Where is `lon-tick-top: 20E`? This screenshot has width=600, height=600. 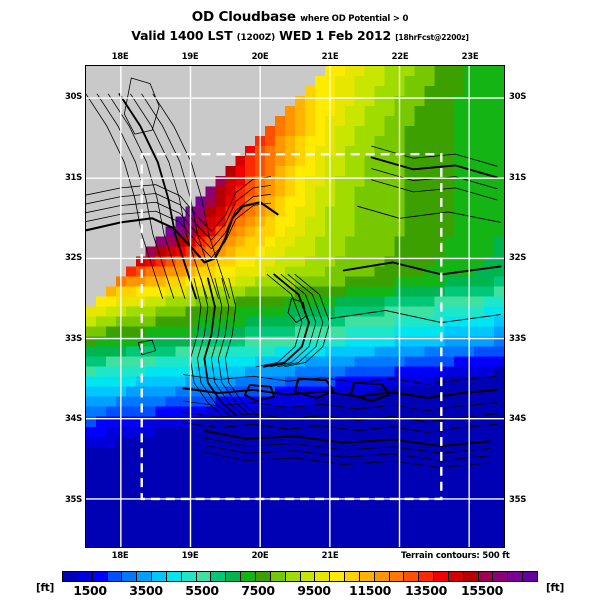 lon-tick-top: 20E is located at coordinates (260, 57).